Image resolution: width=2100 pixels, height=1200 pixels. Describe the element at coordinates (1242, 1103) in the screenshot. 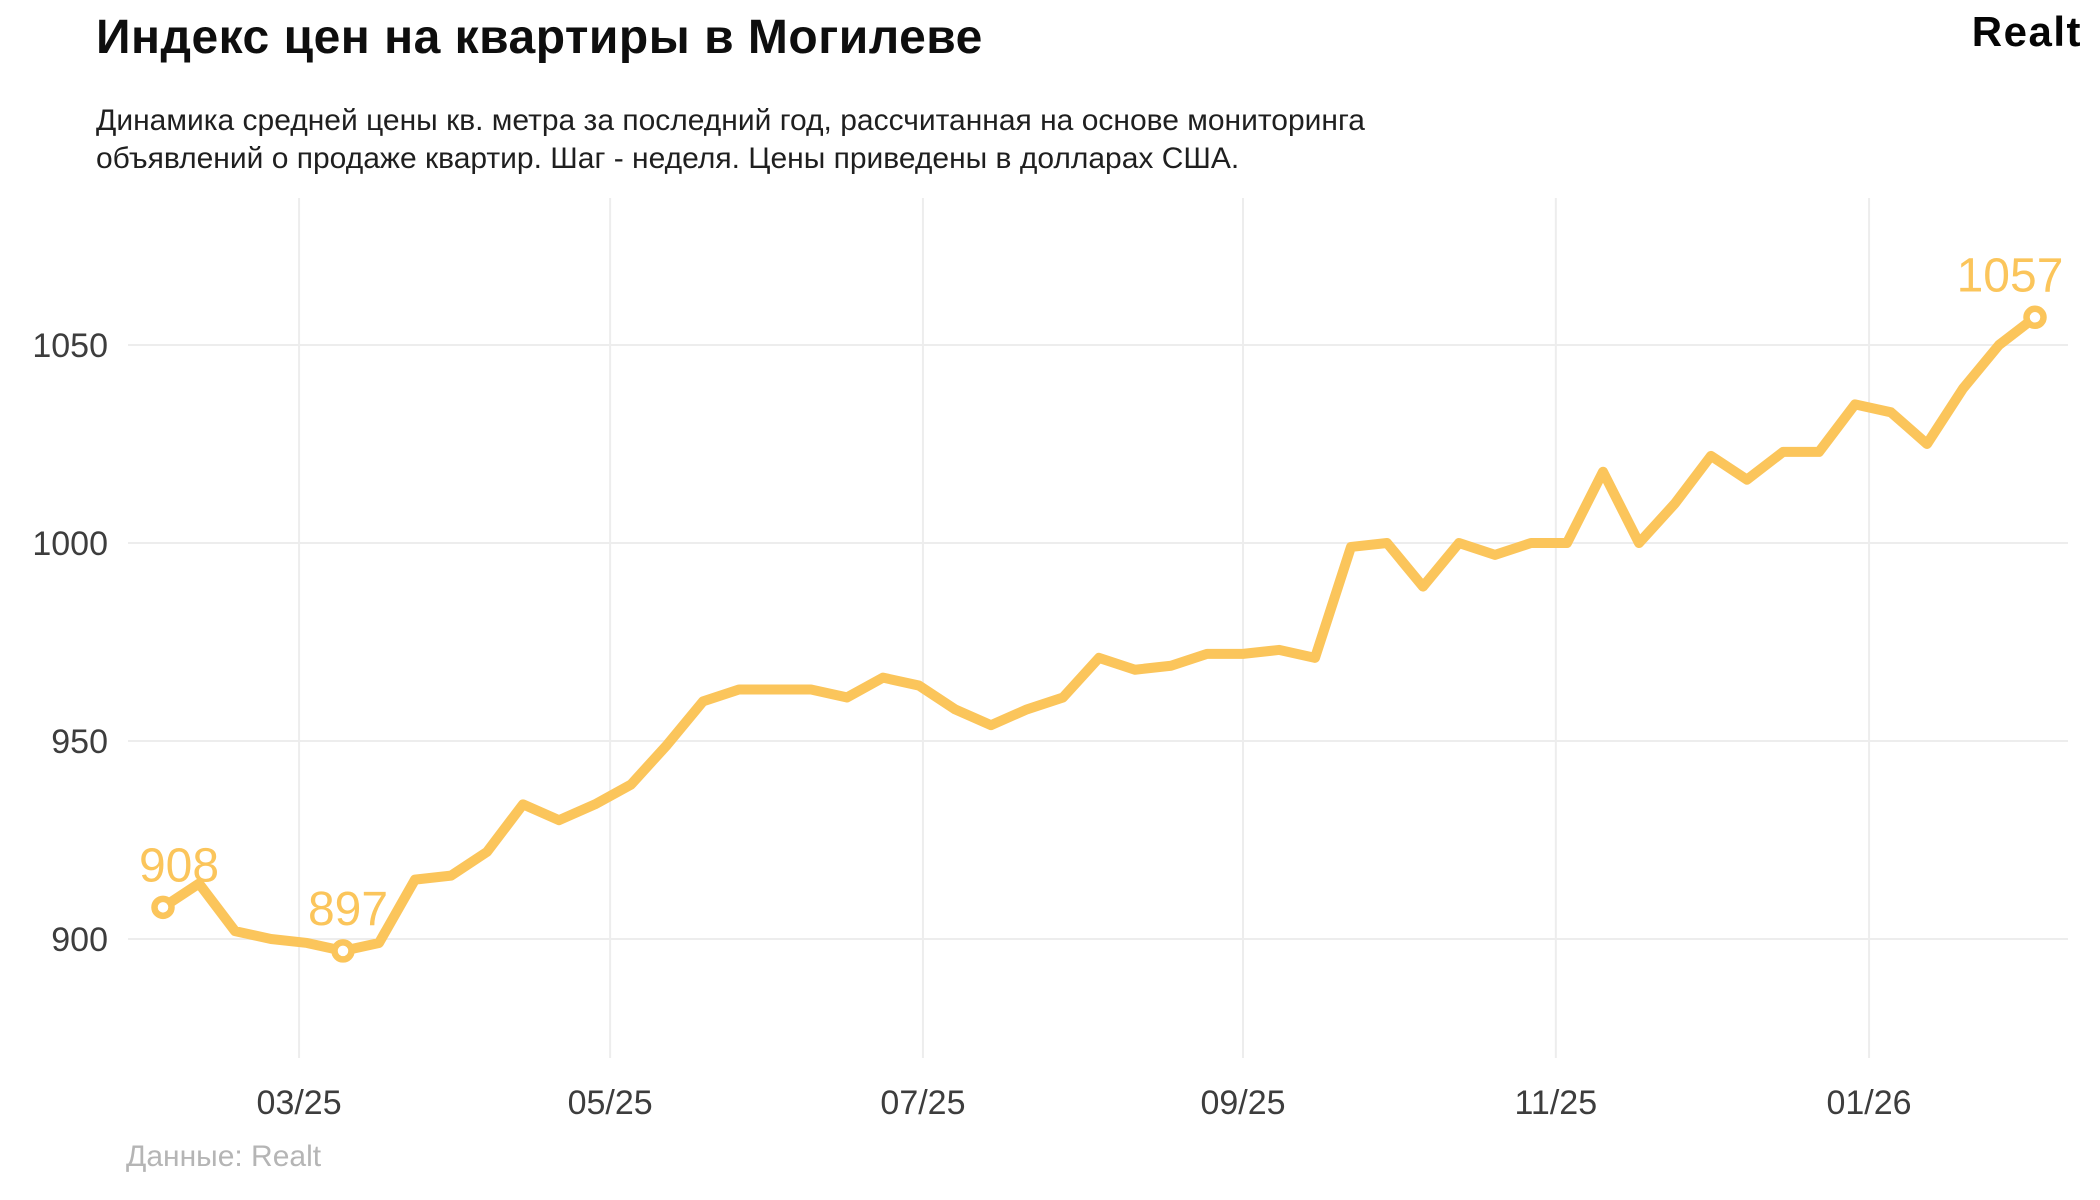

I see `x-tick-label-09/25: 09/25` at that location.